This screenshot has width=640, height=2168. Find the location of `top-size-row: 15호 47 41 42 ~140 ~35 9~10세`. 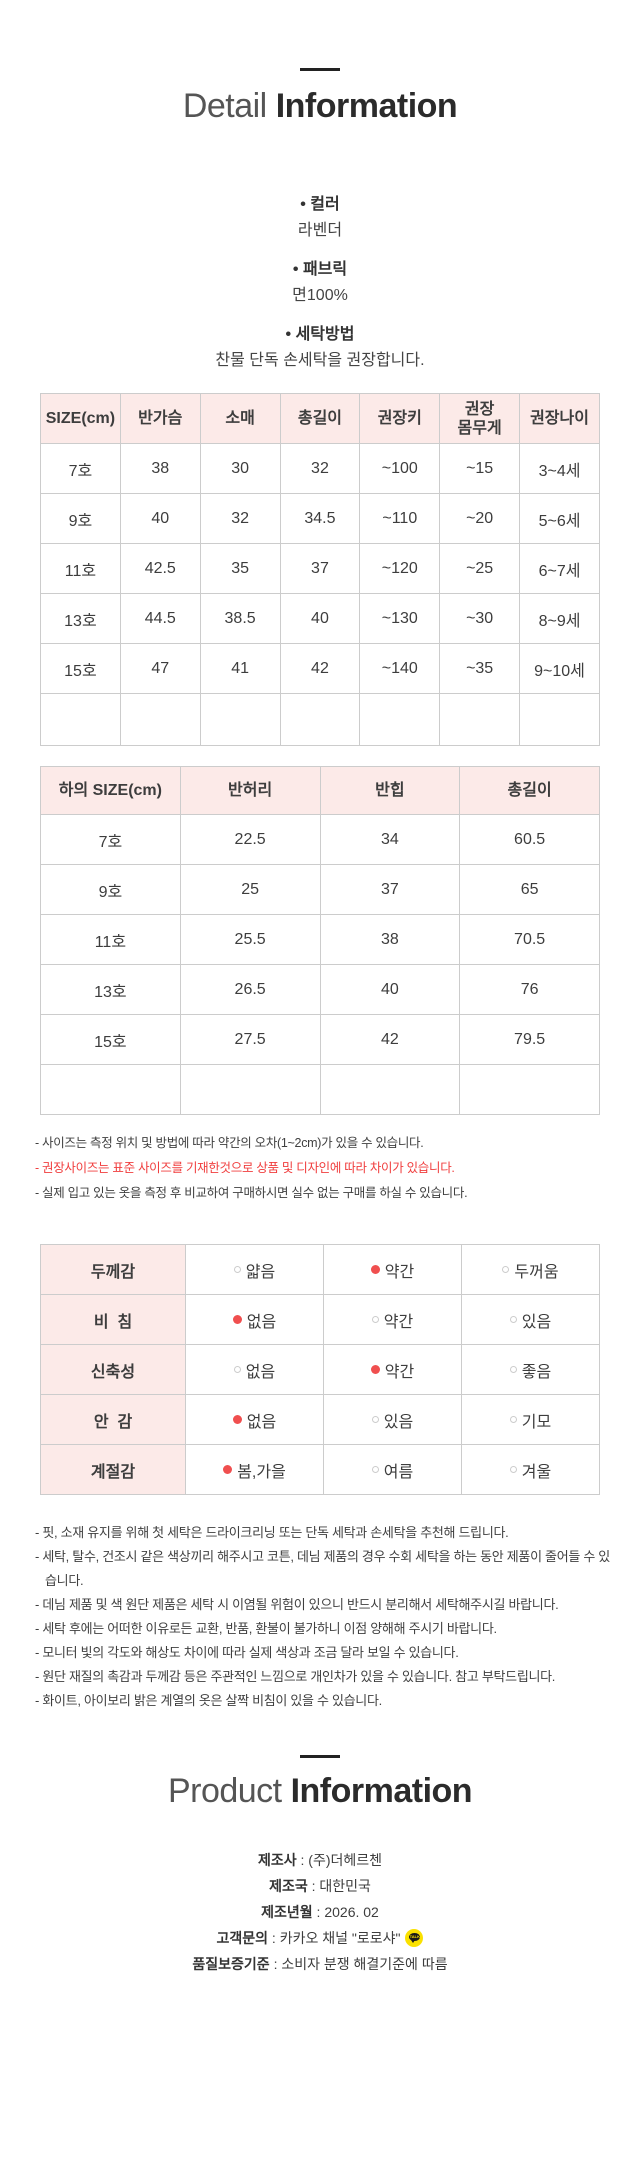

top-size-row: 15호 47 41 42 ~140 ~35 9~10세 is located at coordinates (320, 668).